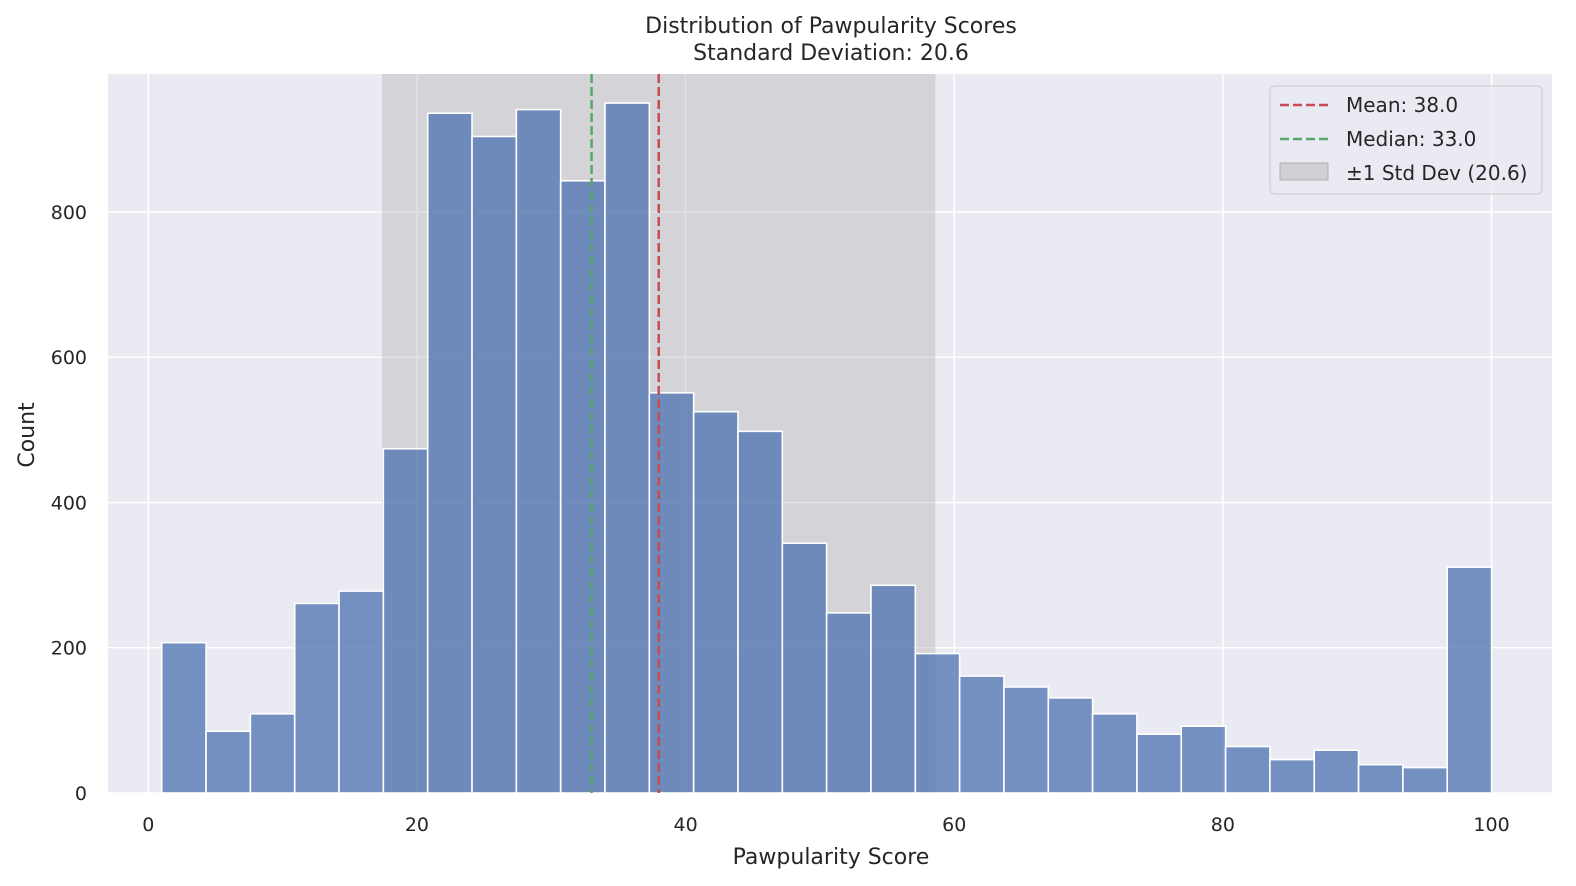  Describe the element at coordinates (27, 435) in the screenshot. I see `y-axis-label: Count` at that location.